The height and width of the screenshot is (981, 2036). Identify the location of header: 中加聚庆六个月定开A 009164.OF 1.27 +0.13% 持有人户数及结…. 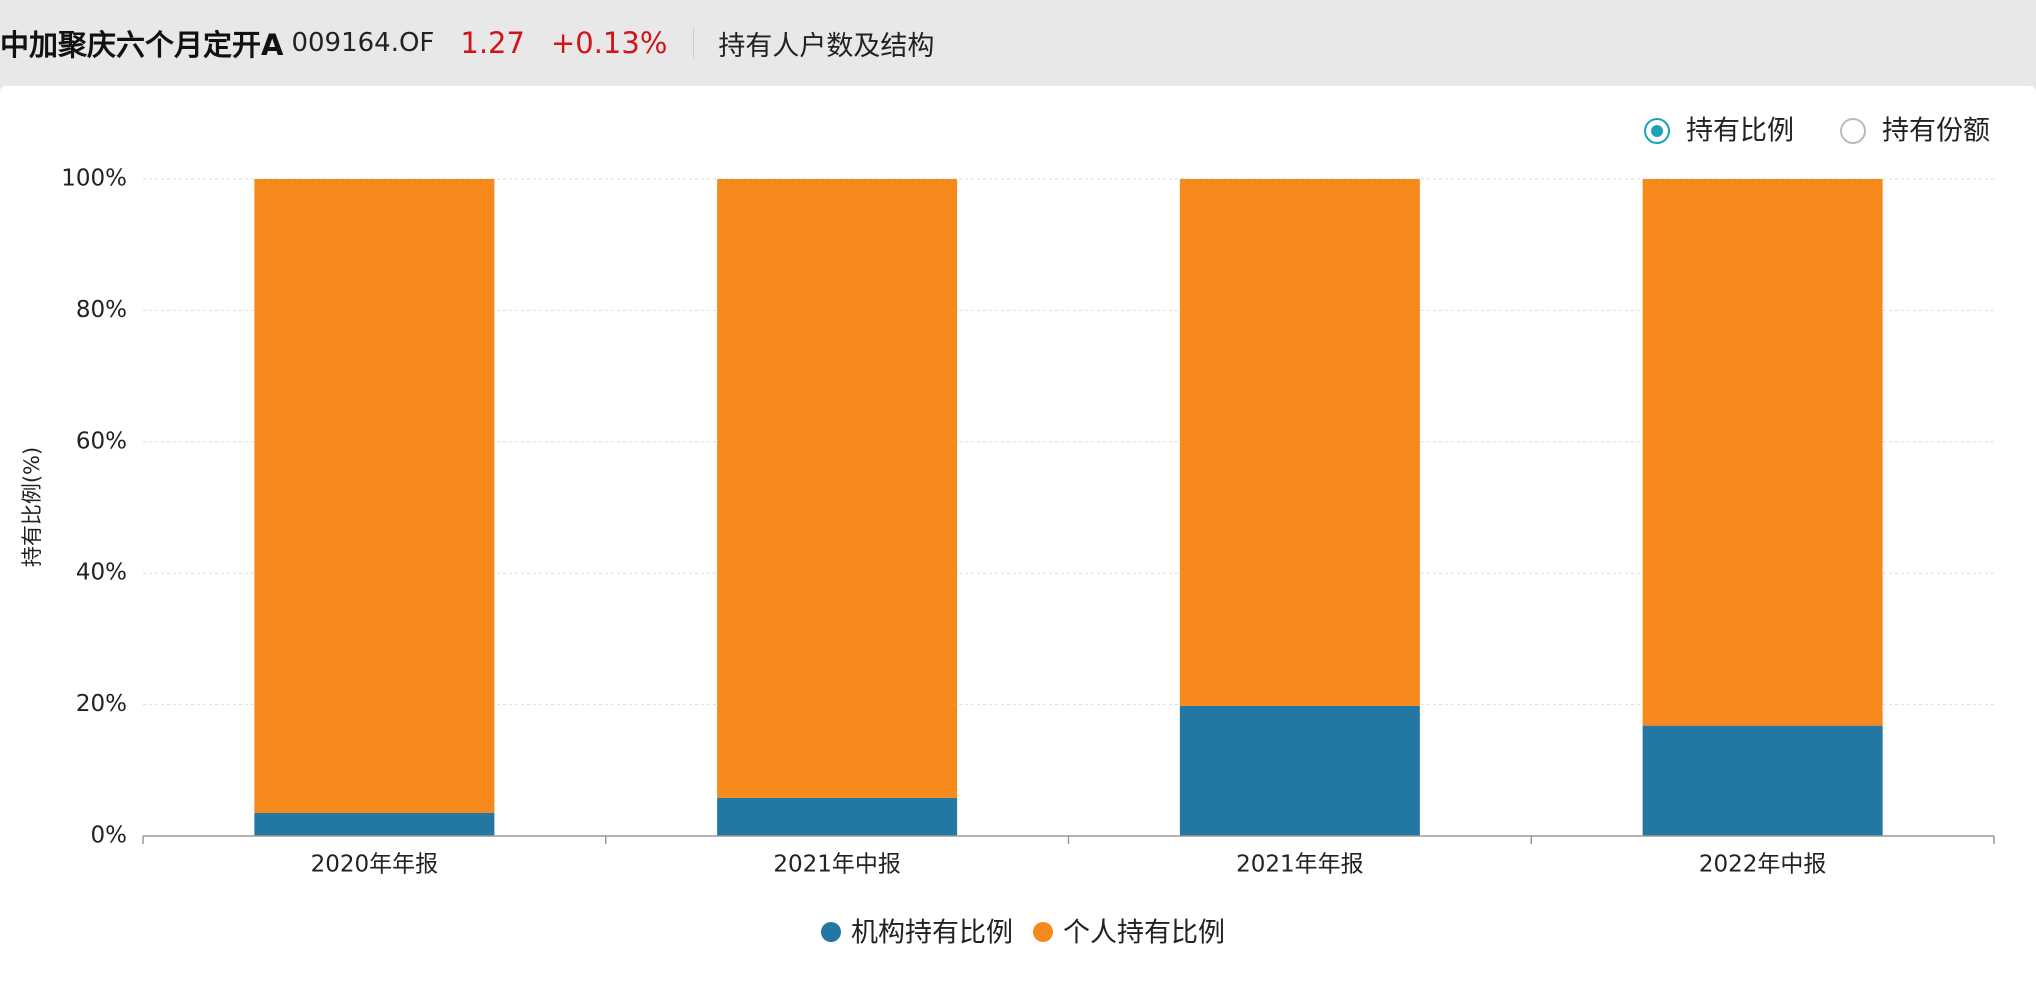
(1018, 43).